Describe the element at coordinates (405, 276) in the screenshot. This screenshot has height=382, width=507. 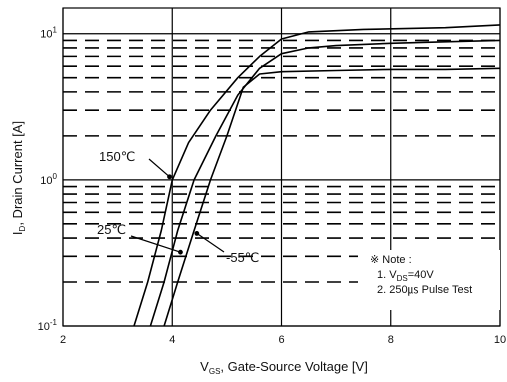
I see `note-line-1: 1. VDS=40V` at that location.